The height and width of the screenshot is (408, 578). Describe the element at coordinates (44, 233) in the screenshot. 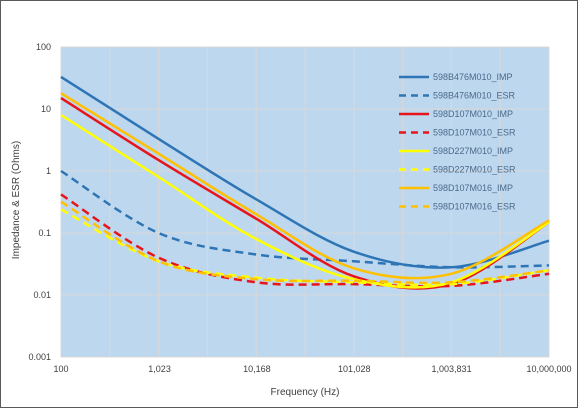

I see `y-tick-label: 0.1` at that location.